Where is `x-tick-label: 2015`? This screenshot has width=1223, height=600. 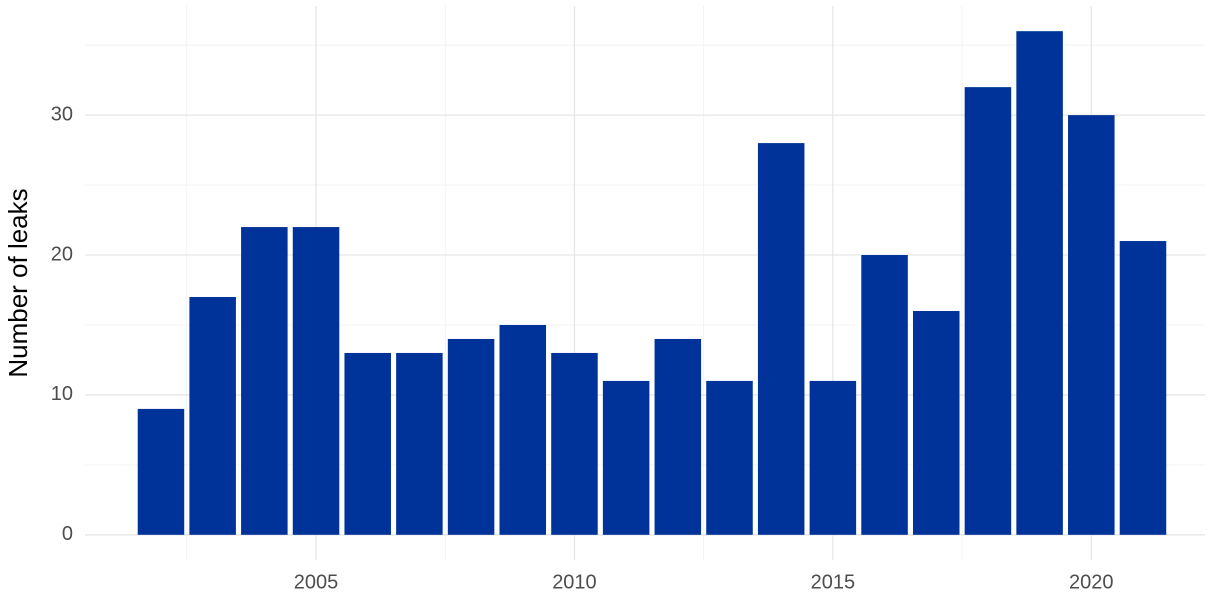 x-tick-label: 2015 is located at coordinates (833, 582).